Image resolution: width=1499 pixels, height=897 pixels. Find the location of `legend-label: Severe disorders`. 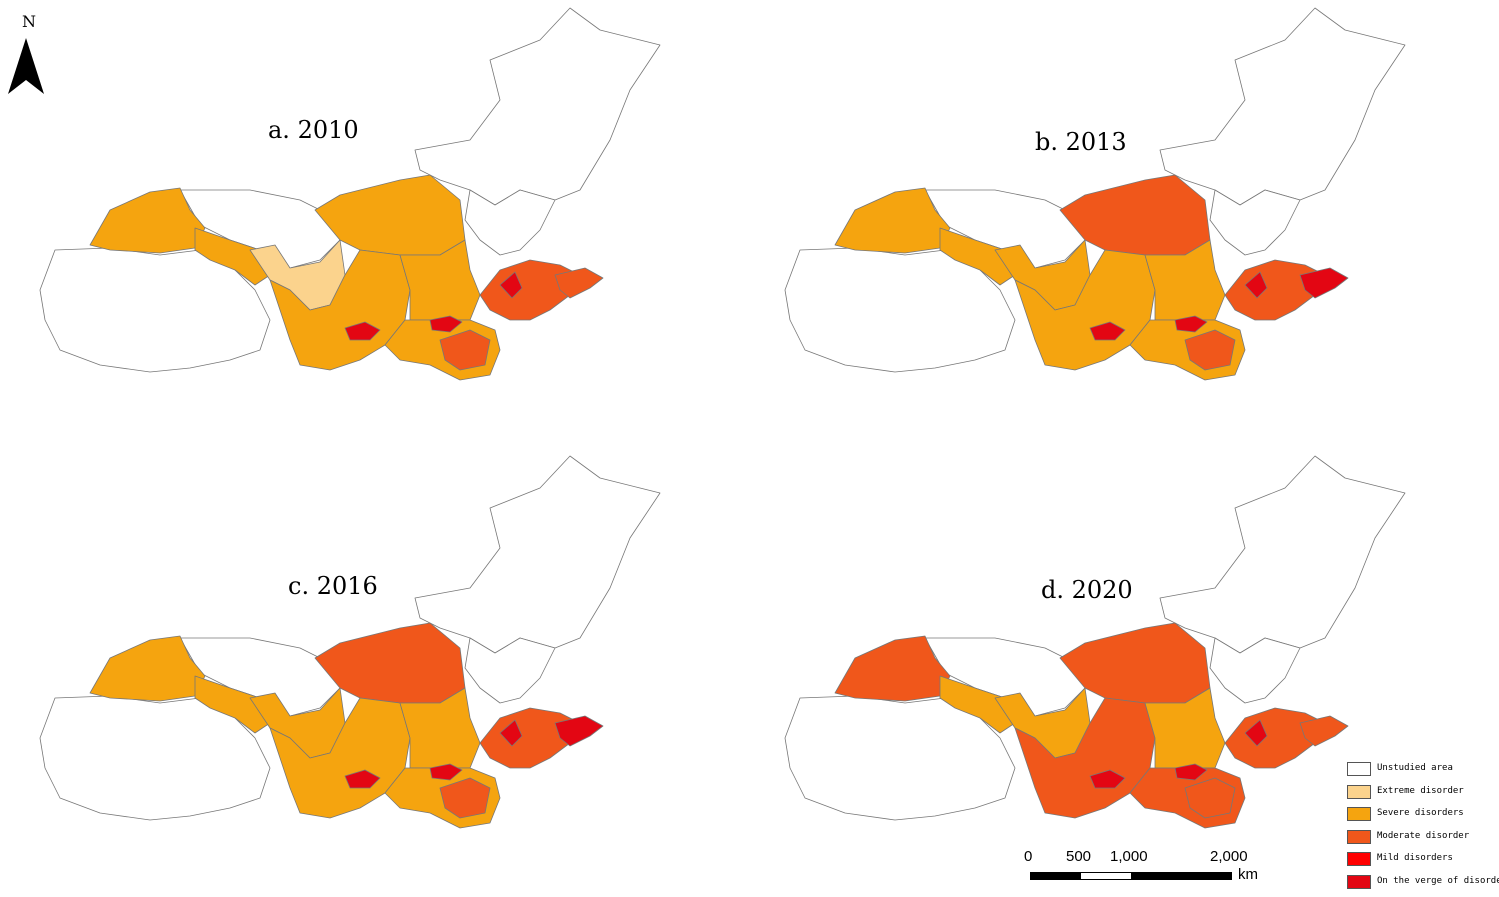

legend-label: Severe disorders is located at coordinates (1420, 813).